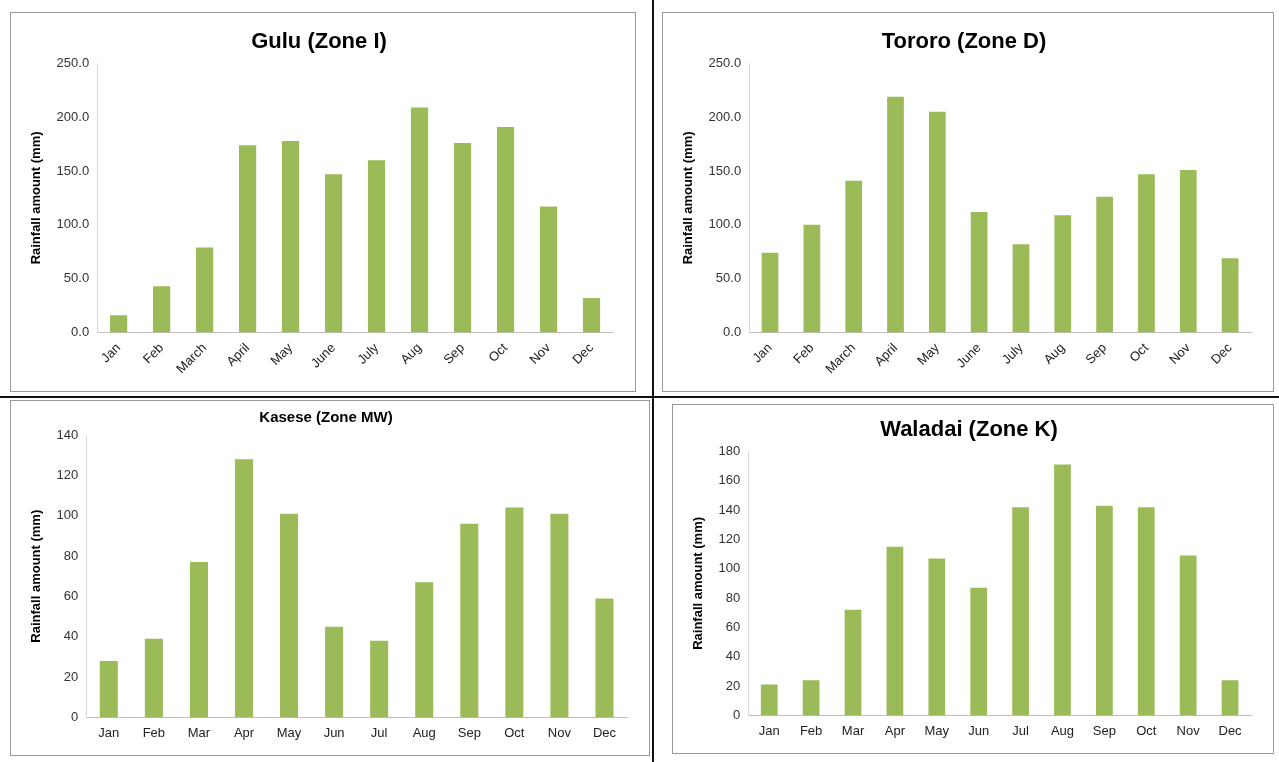 The height and width of the screenshot is (762, 1279). I want to click on y-tick-label: 50.0, so click(728, 278).